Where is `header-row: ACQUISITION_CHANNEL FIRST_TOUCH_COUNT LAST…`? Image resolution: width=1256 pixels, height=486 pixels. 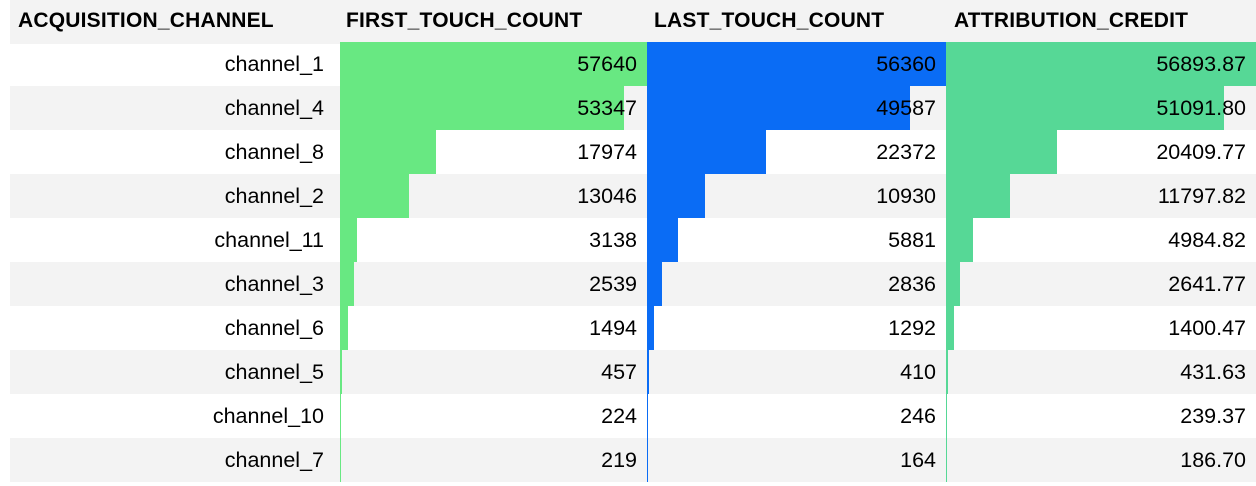 header-row: ACQUISITION_CHANNEL FIRST_TOUCH_COUNT LAST… is located at coordinates (633, 22).